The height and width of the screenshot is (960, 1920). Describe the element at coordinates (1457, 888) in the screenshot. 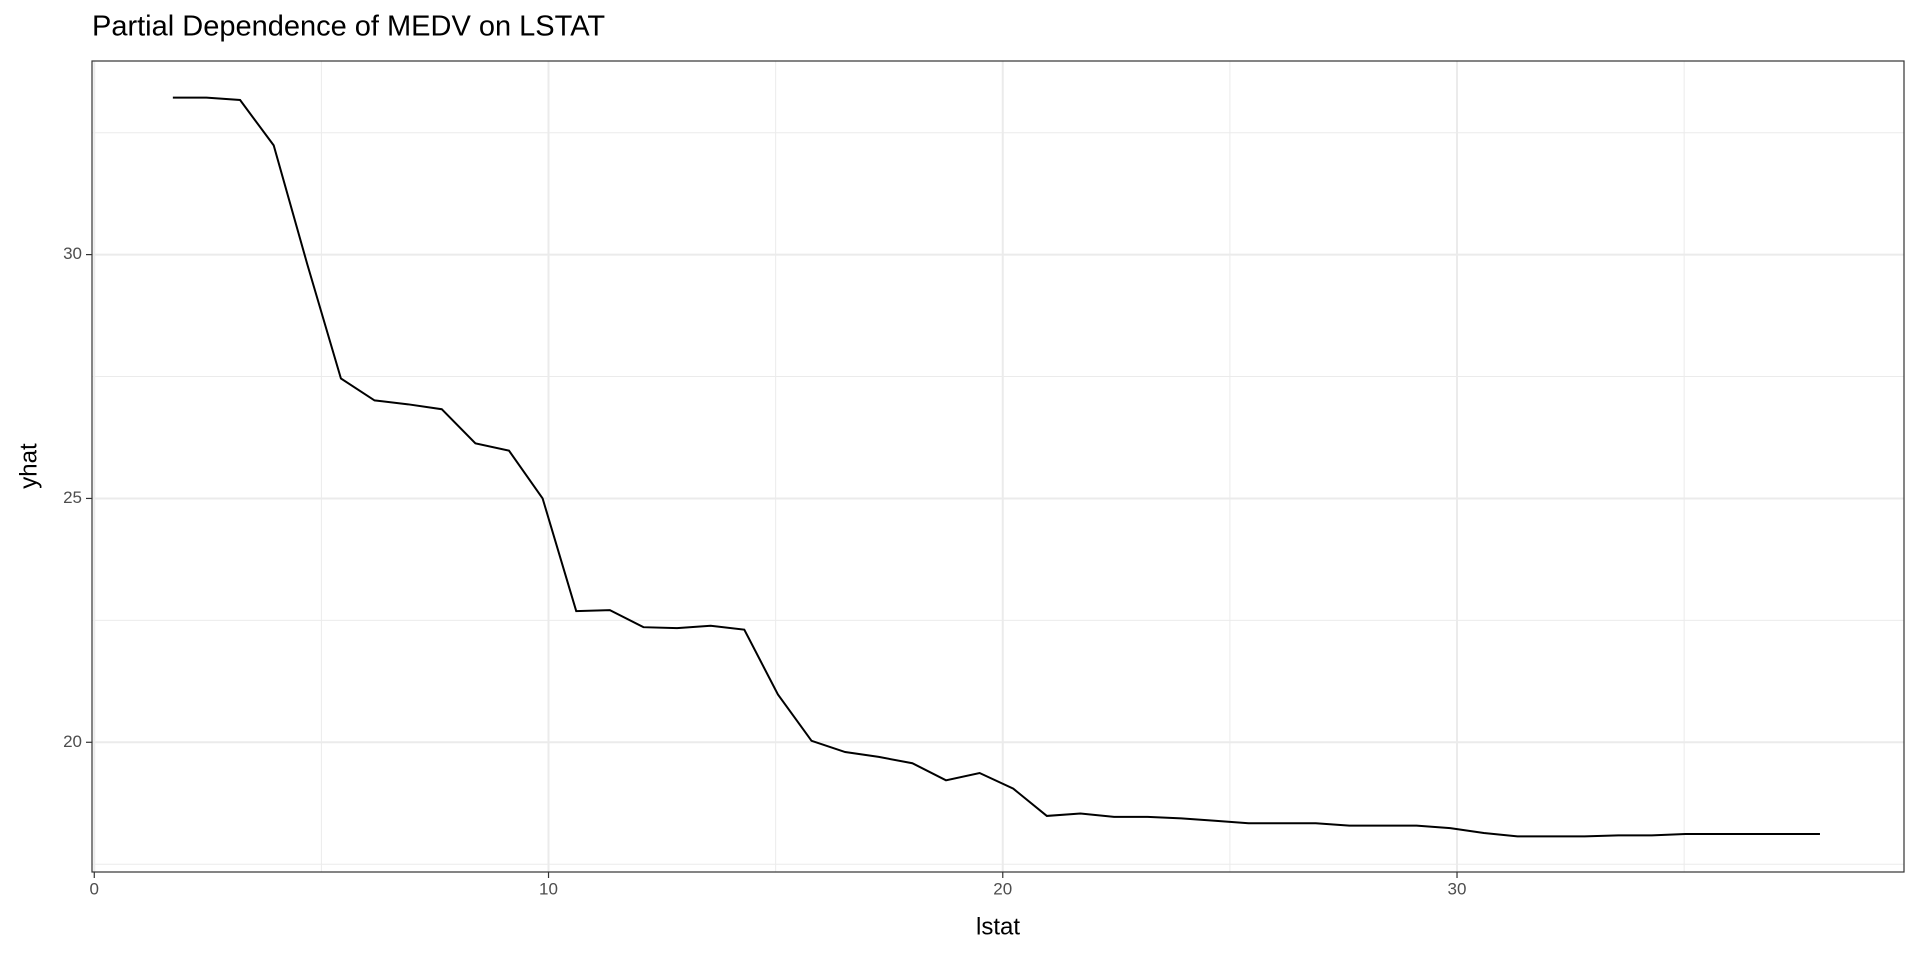

I see `x-tick-label: 30` at that location.